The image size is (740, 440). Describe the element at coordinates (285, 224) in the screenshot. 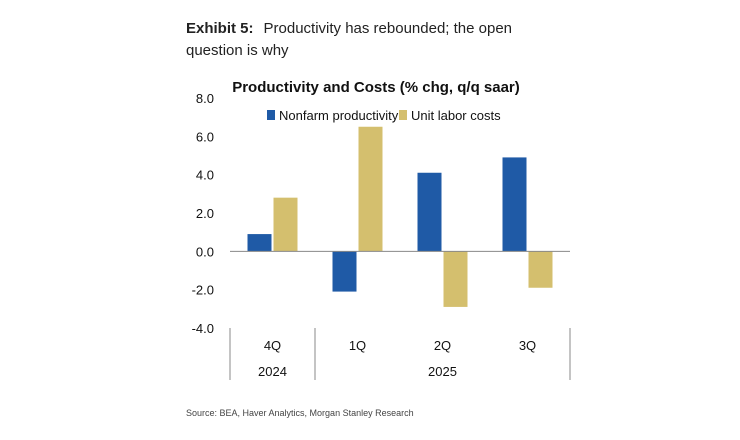

I see `bar-unit-labor-costs-4q` at that location.